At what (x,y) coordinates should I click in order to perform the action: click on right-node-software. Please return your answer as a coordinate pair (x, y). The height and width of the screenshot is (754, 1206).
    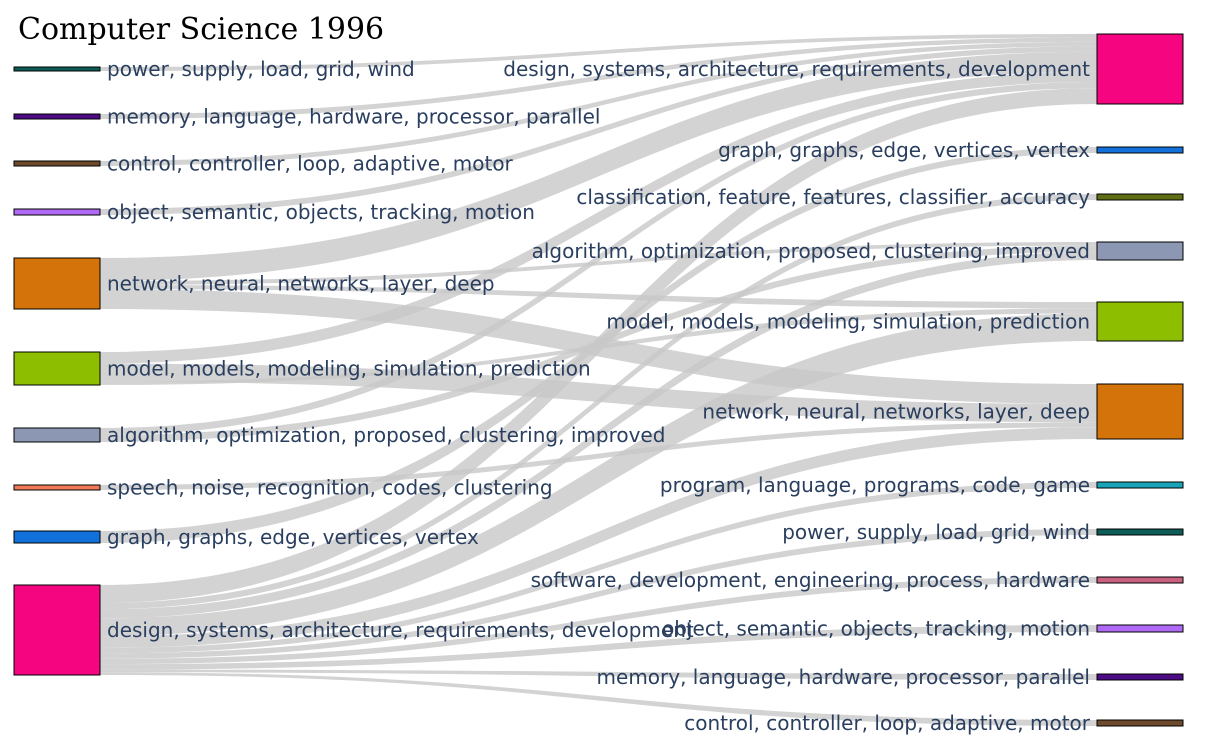
    Looking at the image, I should click on (1140, 580).